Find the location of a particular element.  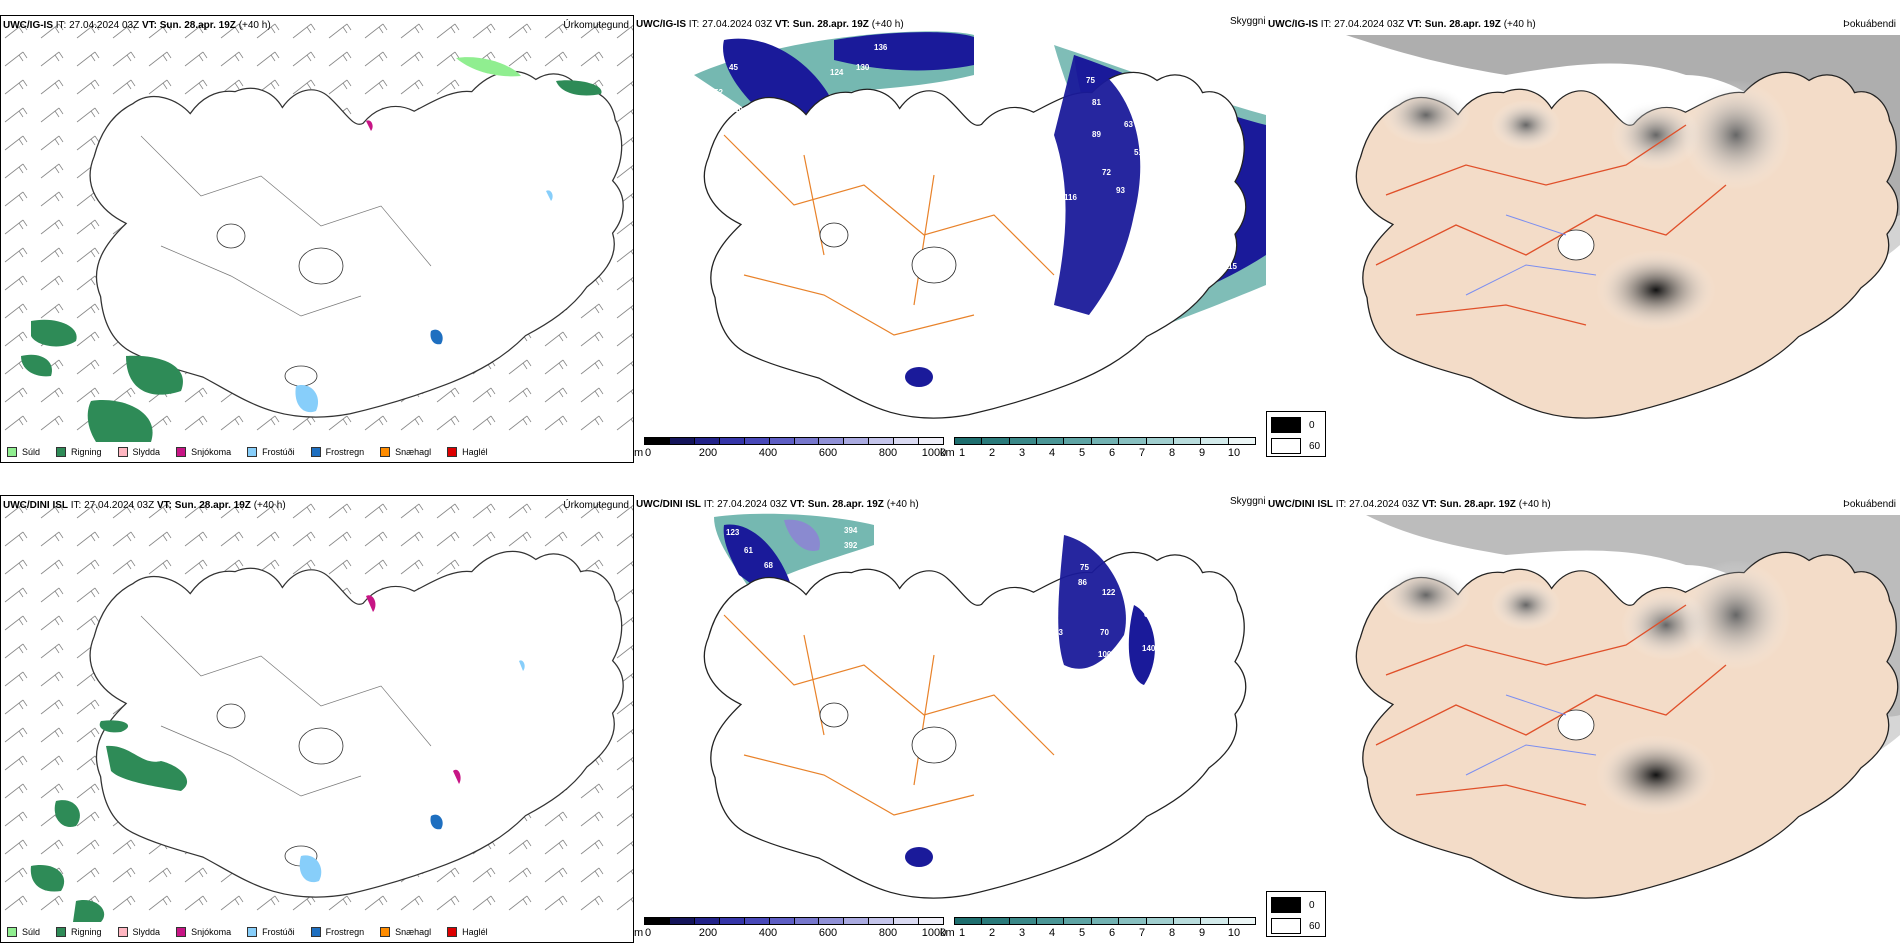

fog-tick: 60 is located at coordinates (1315, 446).